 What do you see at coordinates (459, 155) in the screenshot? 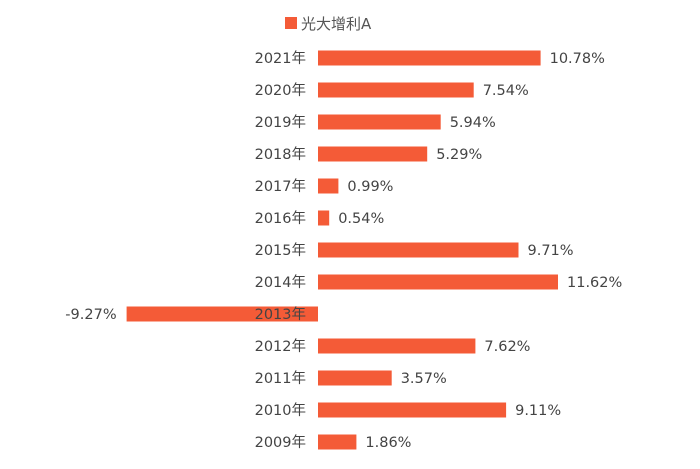
I see `data-label: 5.29%` at bounding box center [459, 155].